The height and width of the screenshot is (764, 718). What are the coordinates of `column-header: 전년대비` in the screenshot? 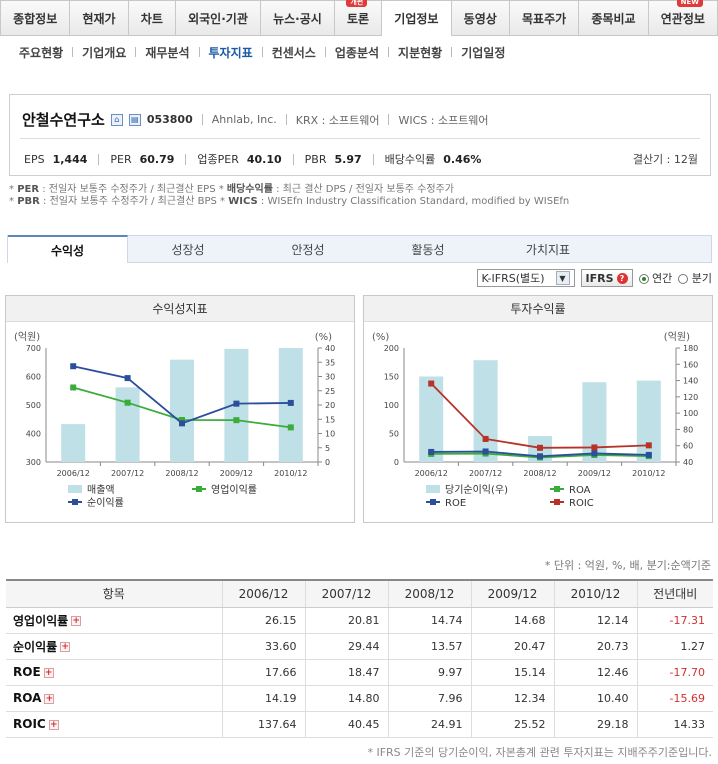 It's located at (674, 593).